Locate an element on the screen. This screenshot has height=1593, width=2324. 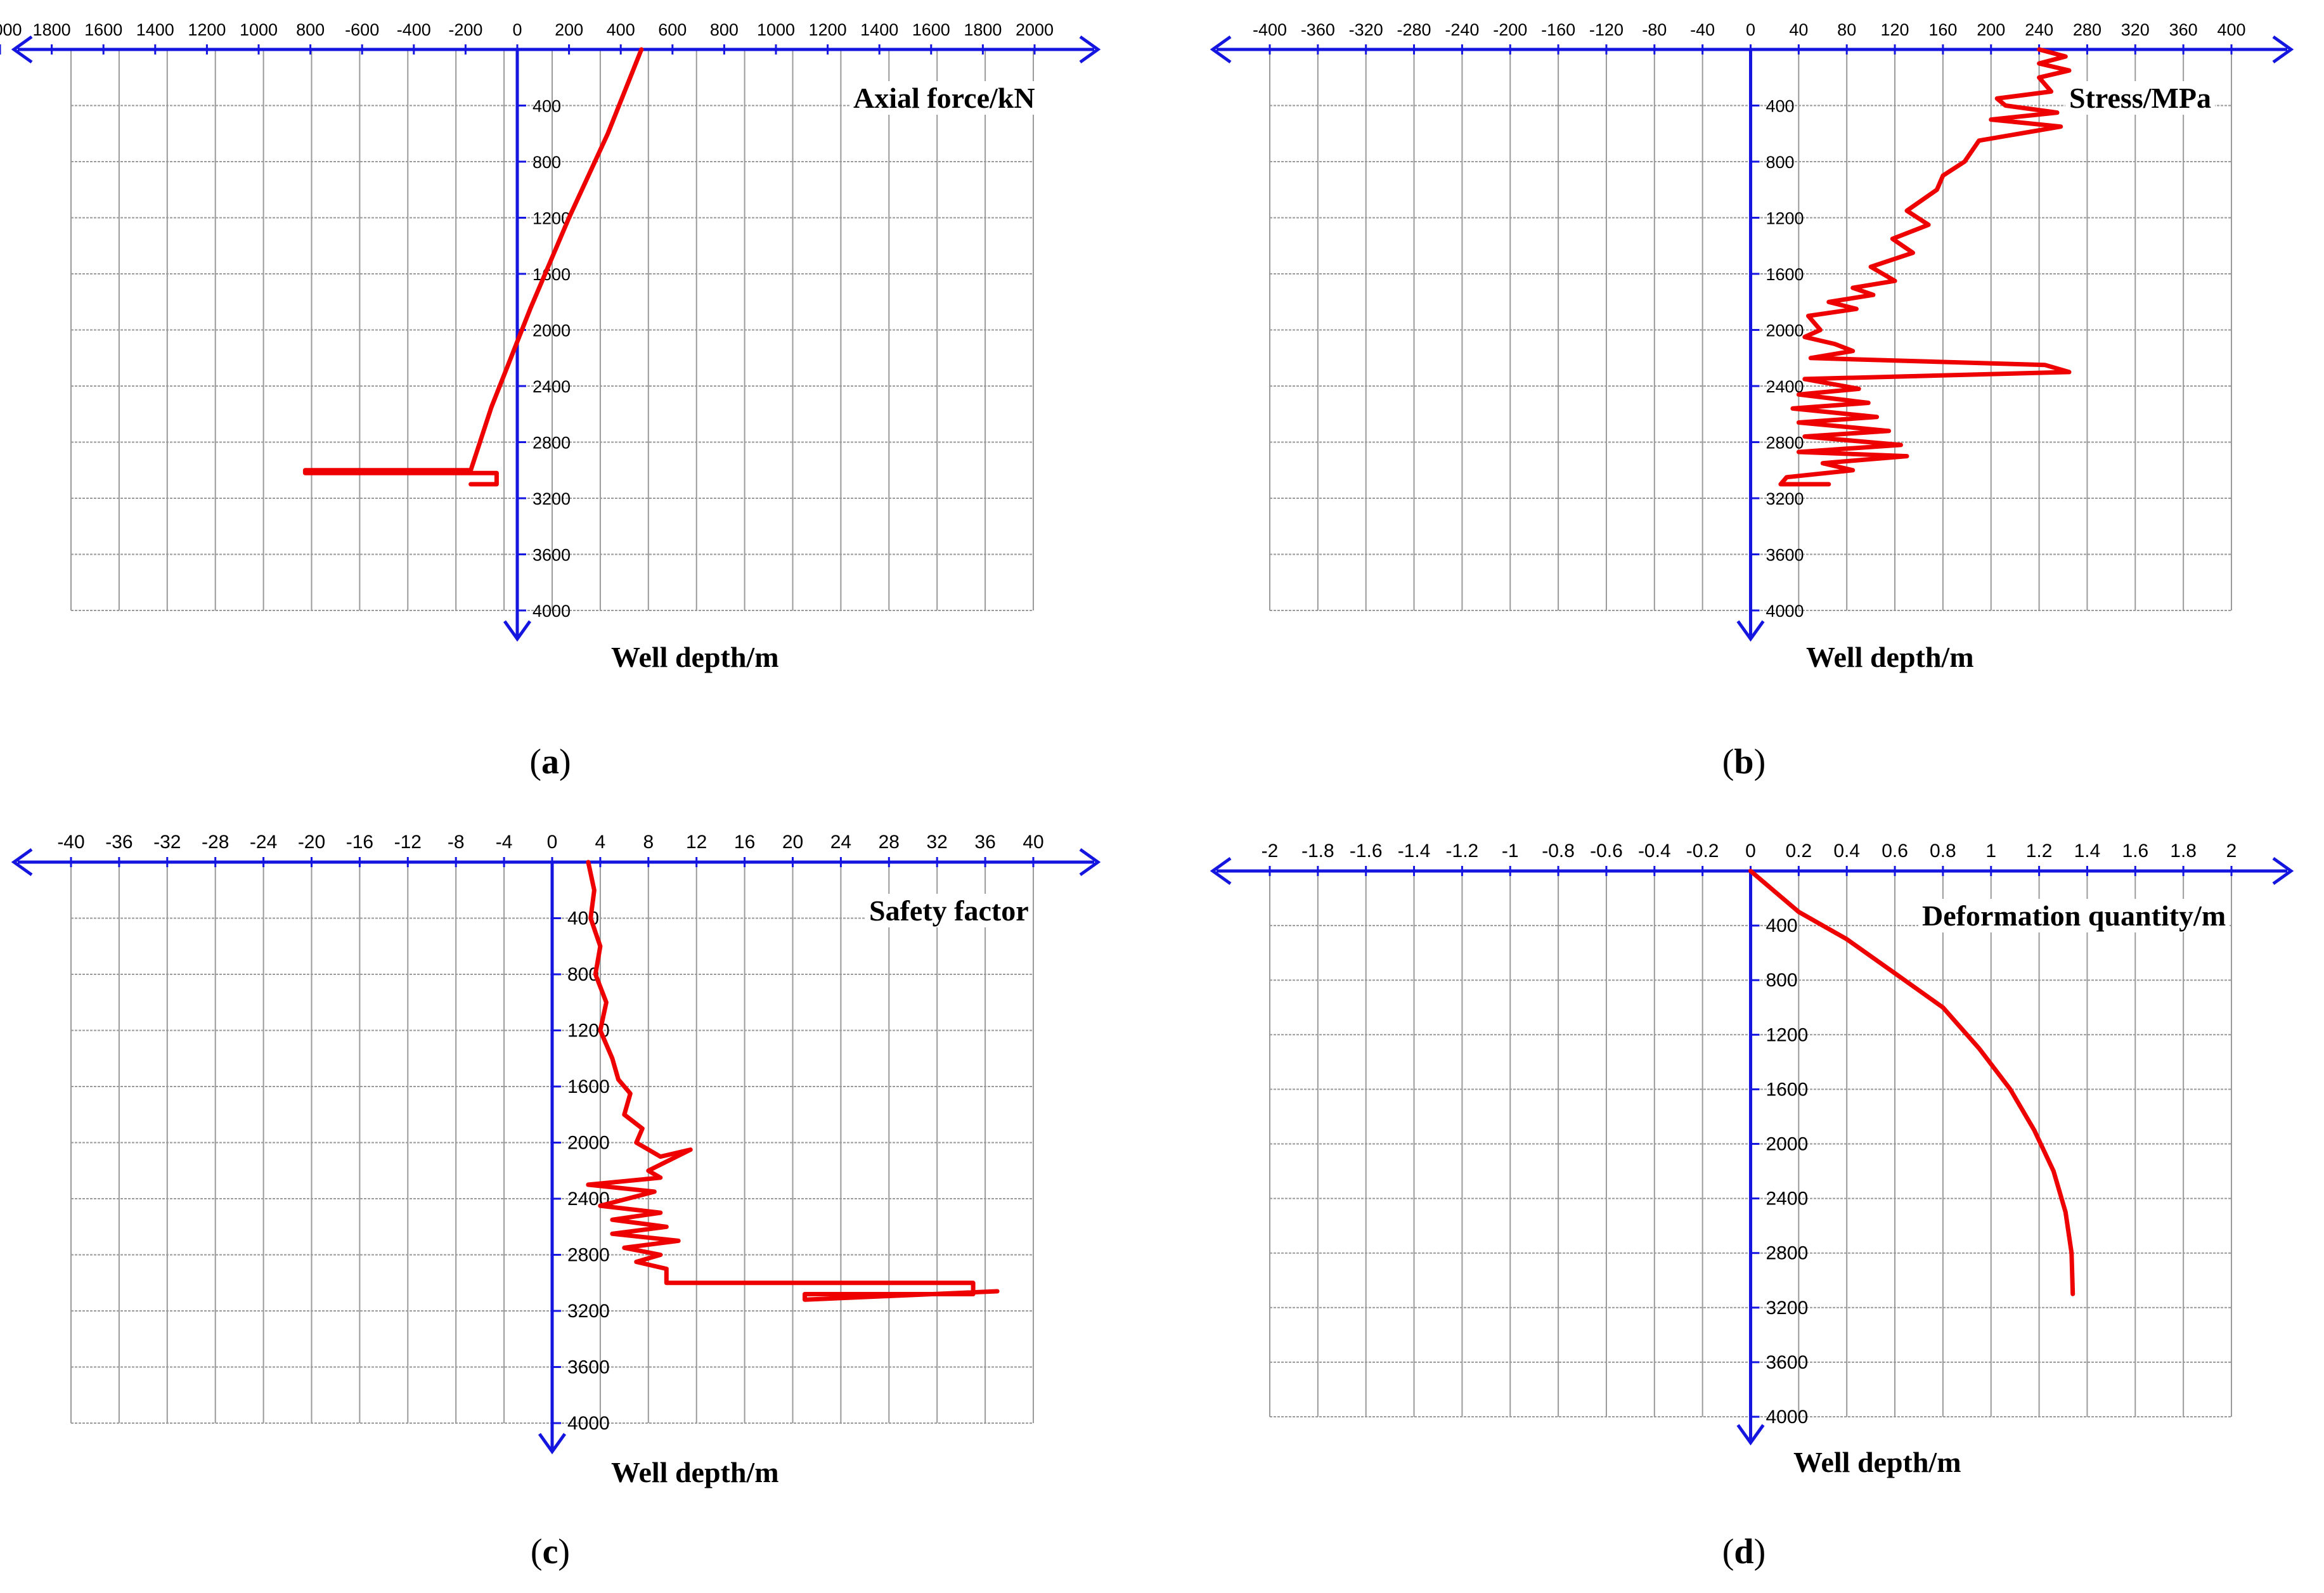
chart-d-x-tick-label: -2 is located at coordinates (1270, 851).